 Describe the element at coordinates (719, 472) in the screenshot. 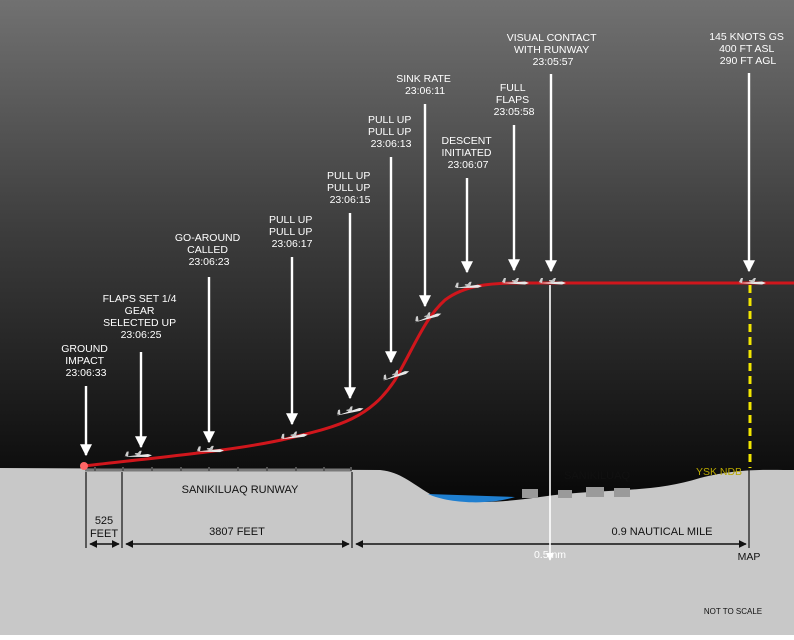

I see `ndb-label: YSK NDB` at that location.